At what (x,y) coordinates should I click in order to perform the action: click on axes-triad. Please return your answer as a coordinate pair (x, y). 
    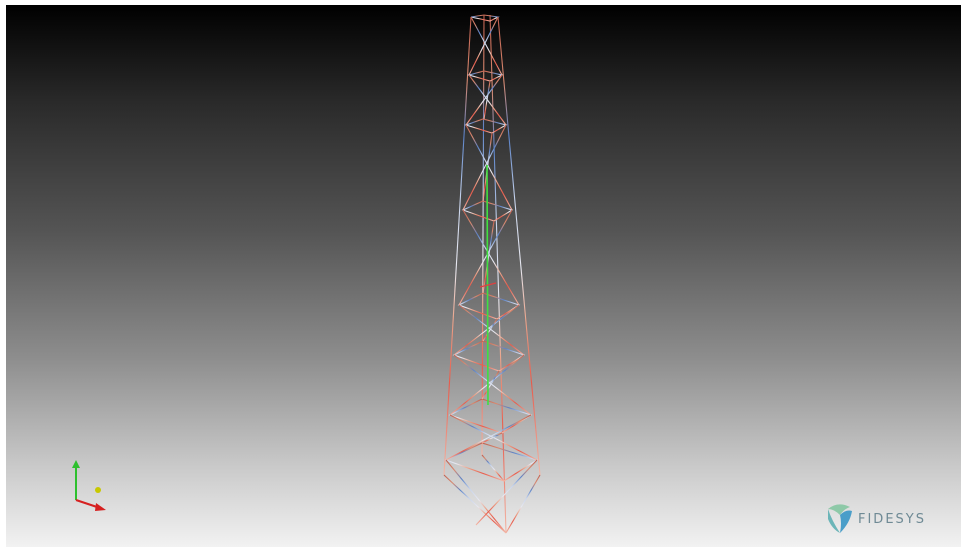
    Looking at the image, I should click on (89, 485).